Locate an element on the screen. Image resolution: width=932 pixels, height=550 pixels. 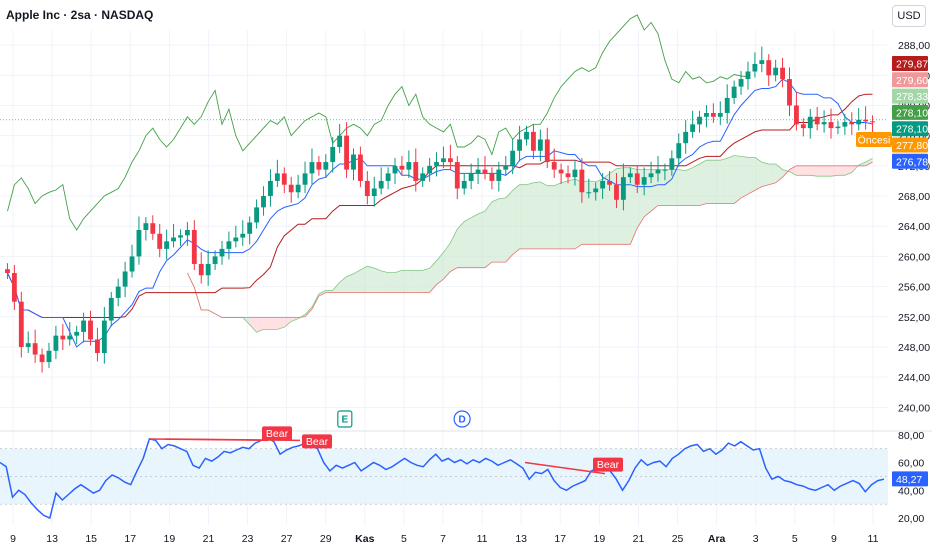
y-tick-label: 248,00 is located at coordinates (914, 348).